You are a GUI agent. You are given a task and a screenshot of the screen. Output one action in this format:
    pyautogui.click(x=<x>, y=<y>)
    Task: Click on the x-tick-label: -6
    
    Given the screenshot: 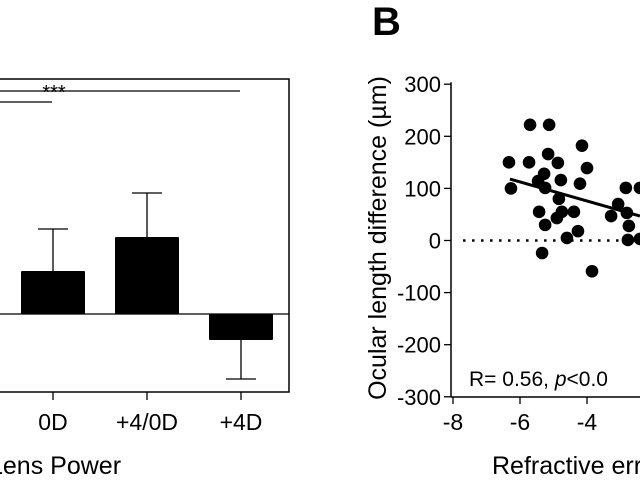 What is the action you would take?
    pyautogui.click(x=520, y=422)
    